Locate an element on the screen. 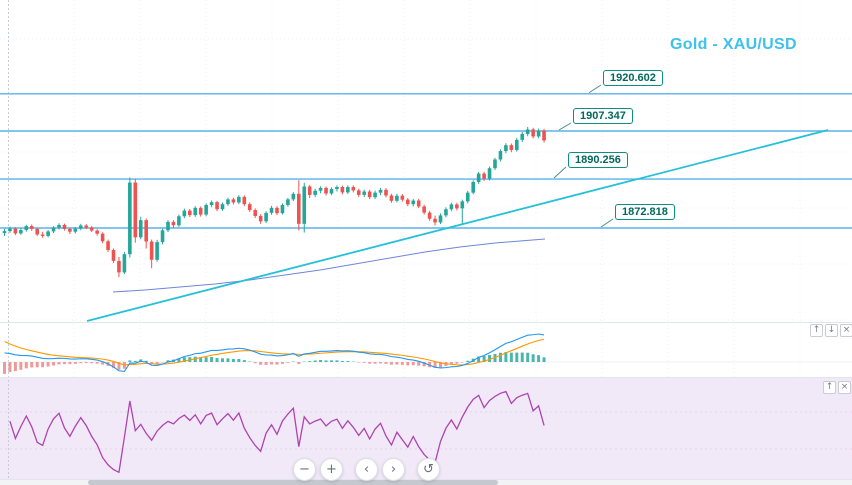  macd-line is located at coordinates (274, 352).